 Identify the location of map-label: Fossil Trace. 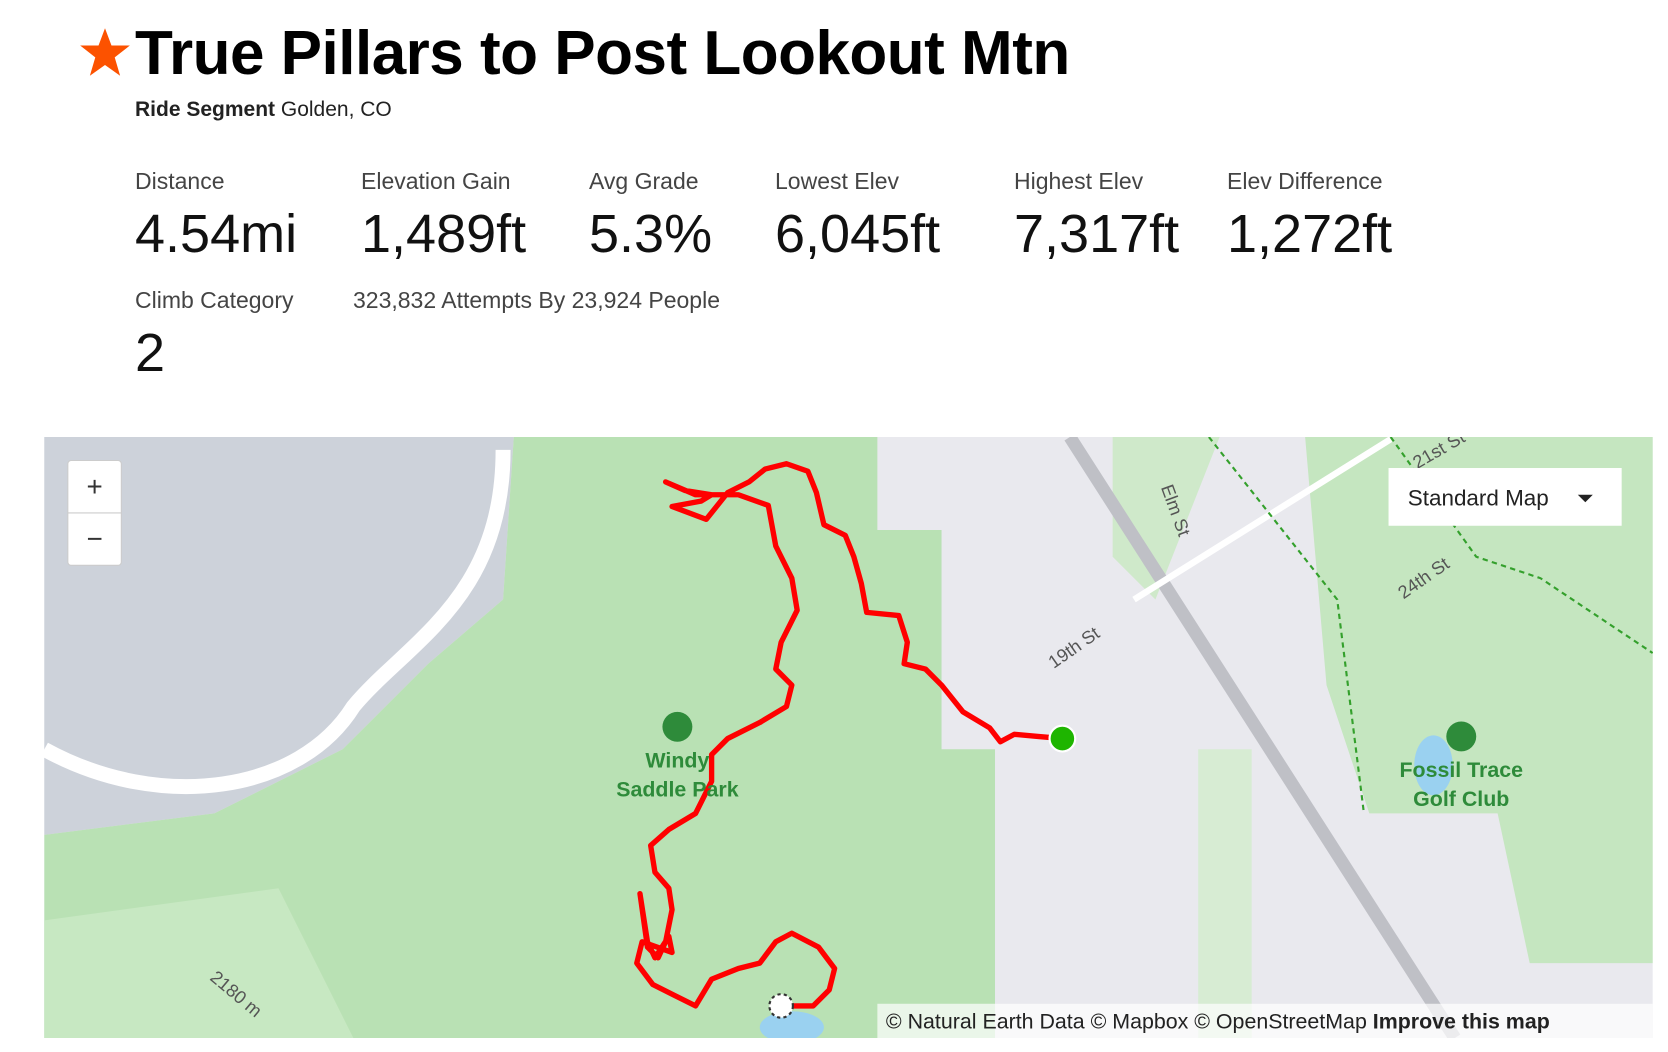
(1461, 770).